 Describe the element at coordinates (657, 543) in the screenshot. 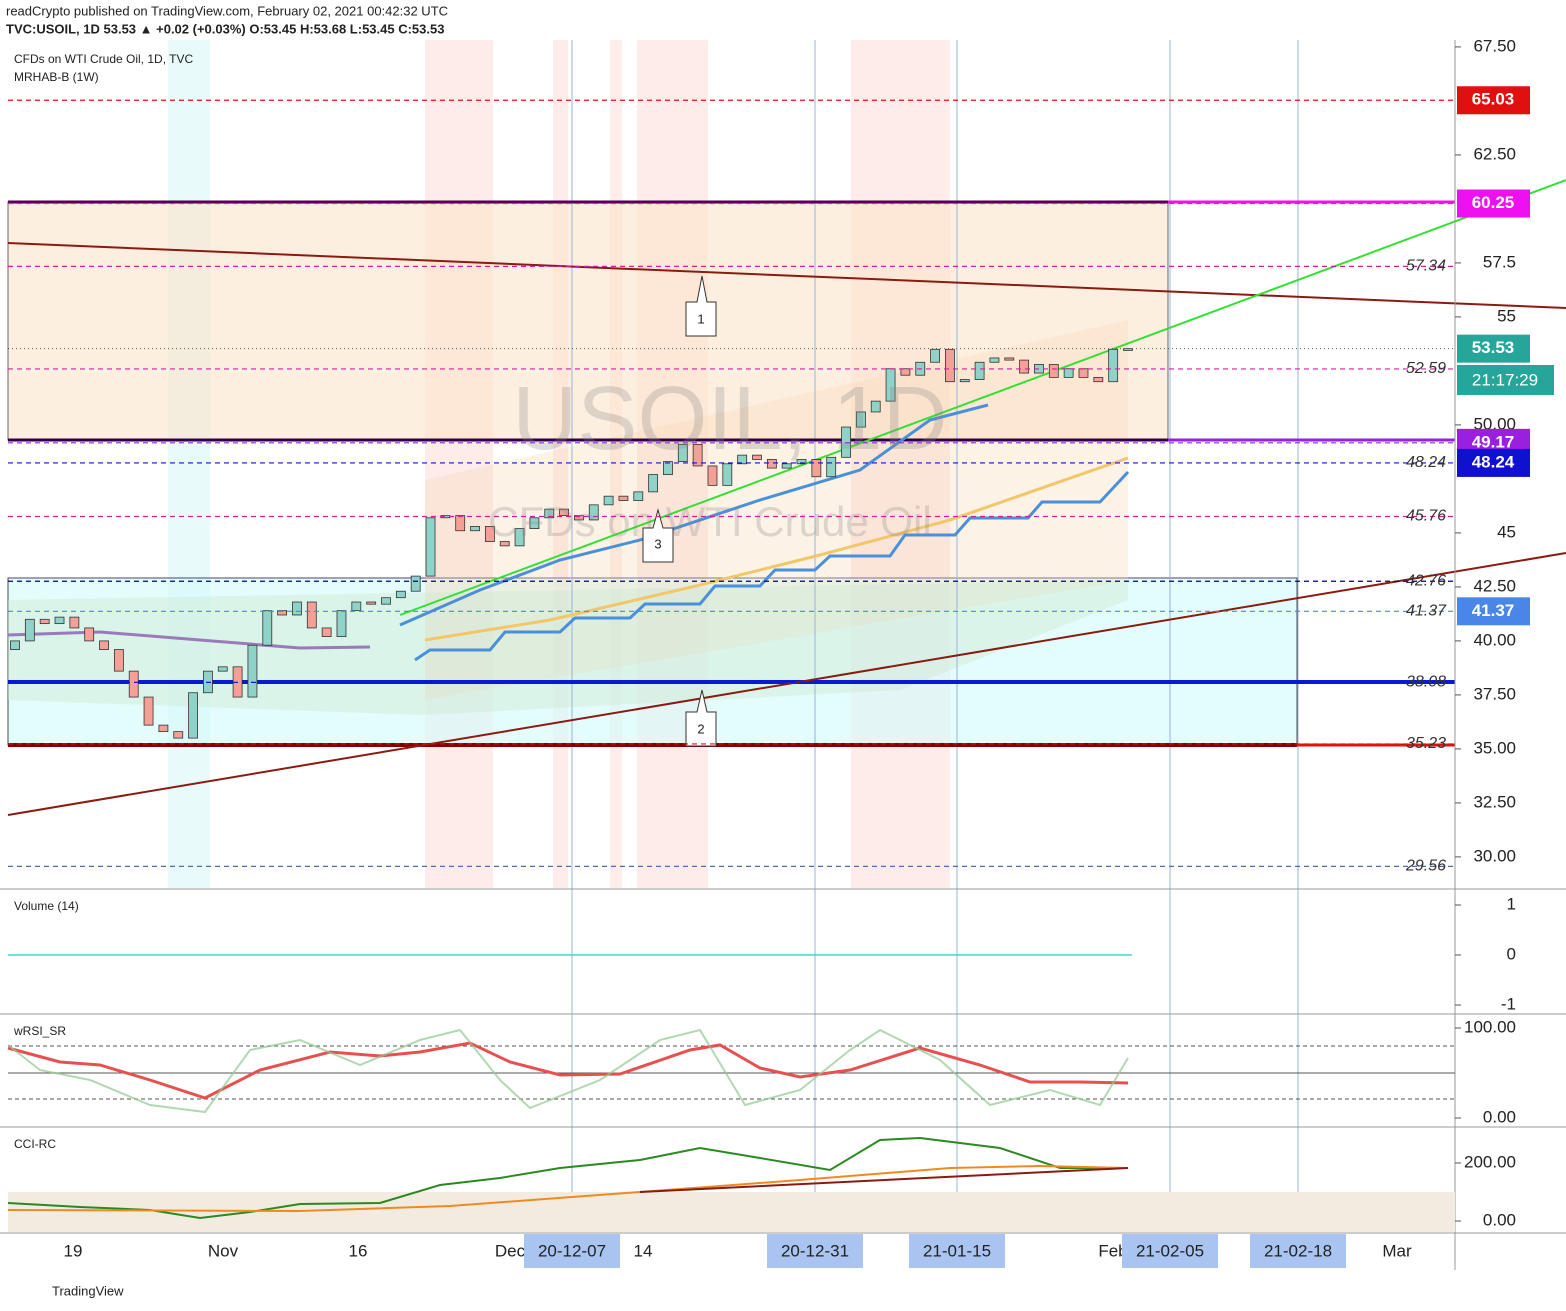

I see `callout-label: 3` at that location.